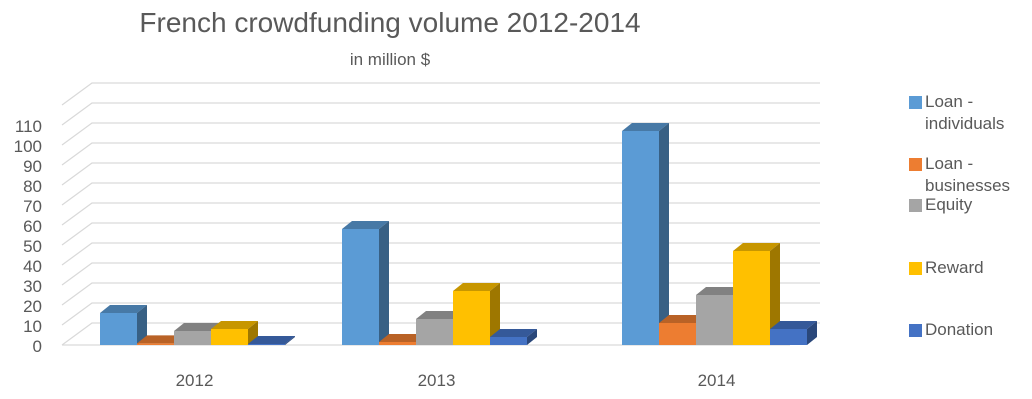 Image resolution: width=1032 pixels, height=399 pixels. What do you see at coordinates (32, 266) in the screenshot?
I see `y-tick-label: 40` at bounding box center [32, 266].